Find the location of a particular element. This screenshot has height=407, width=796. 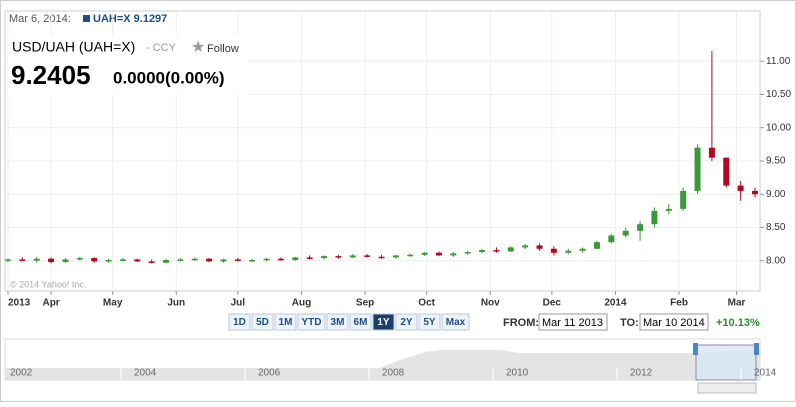

legend-swatch is located at coordinates (86, 18).